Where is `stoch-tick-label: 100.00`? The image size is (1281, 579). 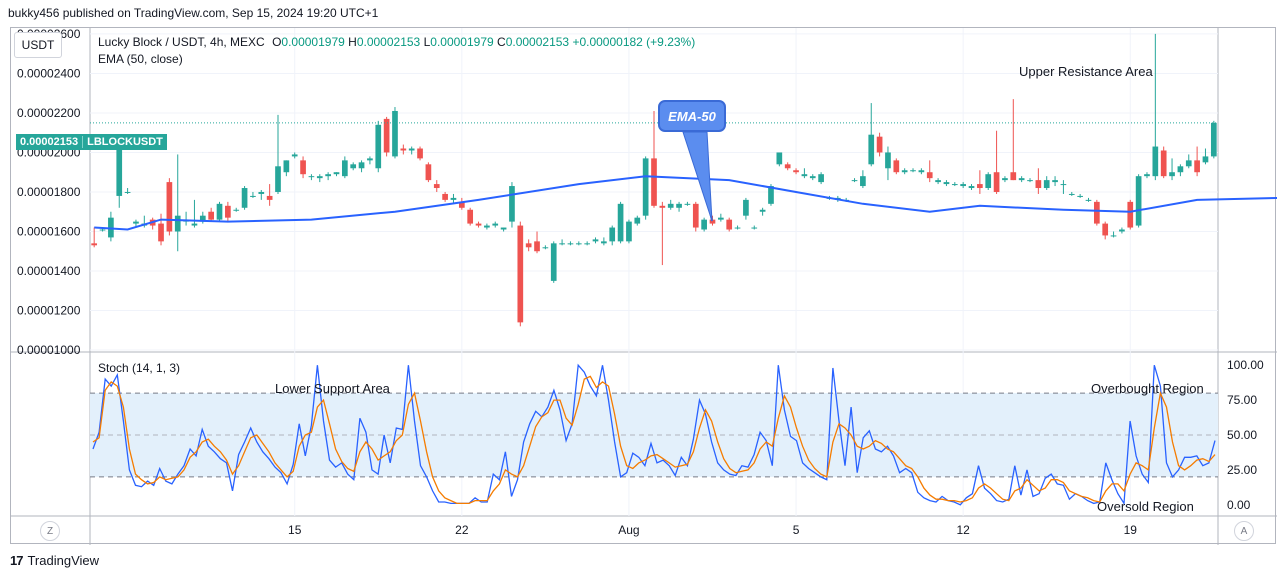
stoch-tick-label: 100.00 is located at coordinates (1245, 365).